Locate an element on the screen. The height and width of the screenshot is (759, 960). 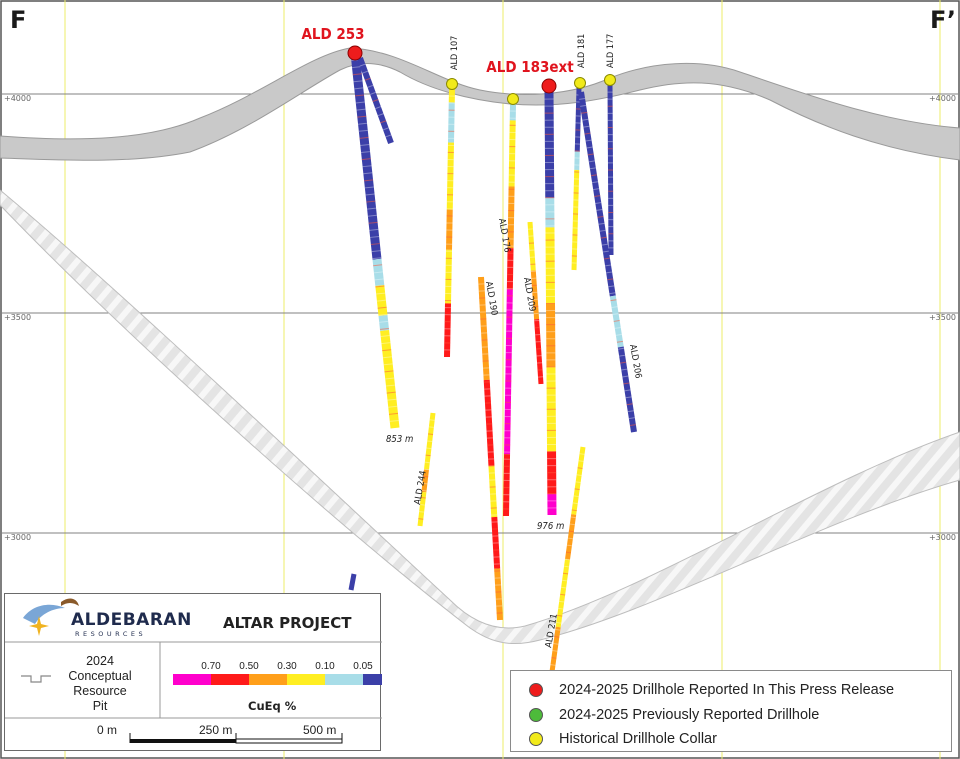
collar-historical-ald181 is located at coordinates (580, 83).